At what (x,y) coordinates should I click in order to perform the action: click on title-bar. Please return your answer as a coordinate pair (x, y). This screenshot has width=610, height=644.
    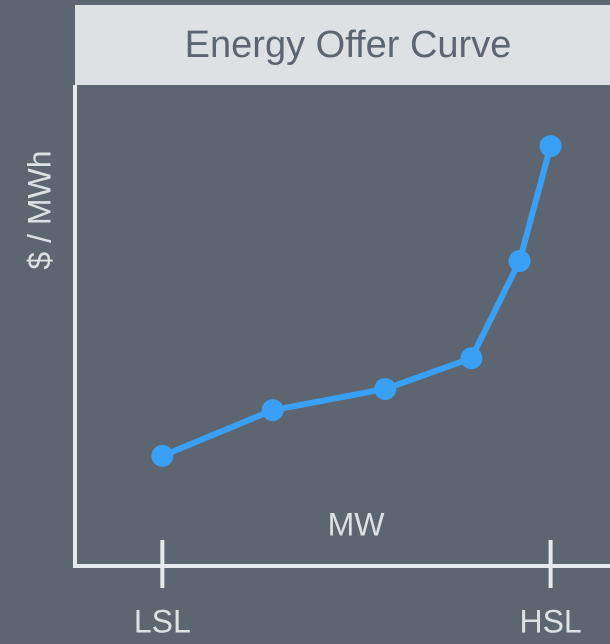
    Looking at the image, I should click on (342, 45).